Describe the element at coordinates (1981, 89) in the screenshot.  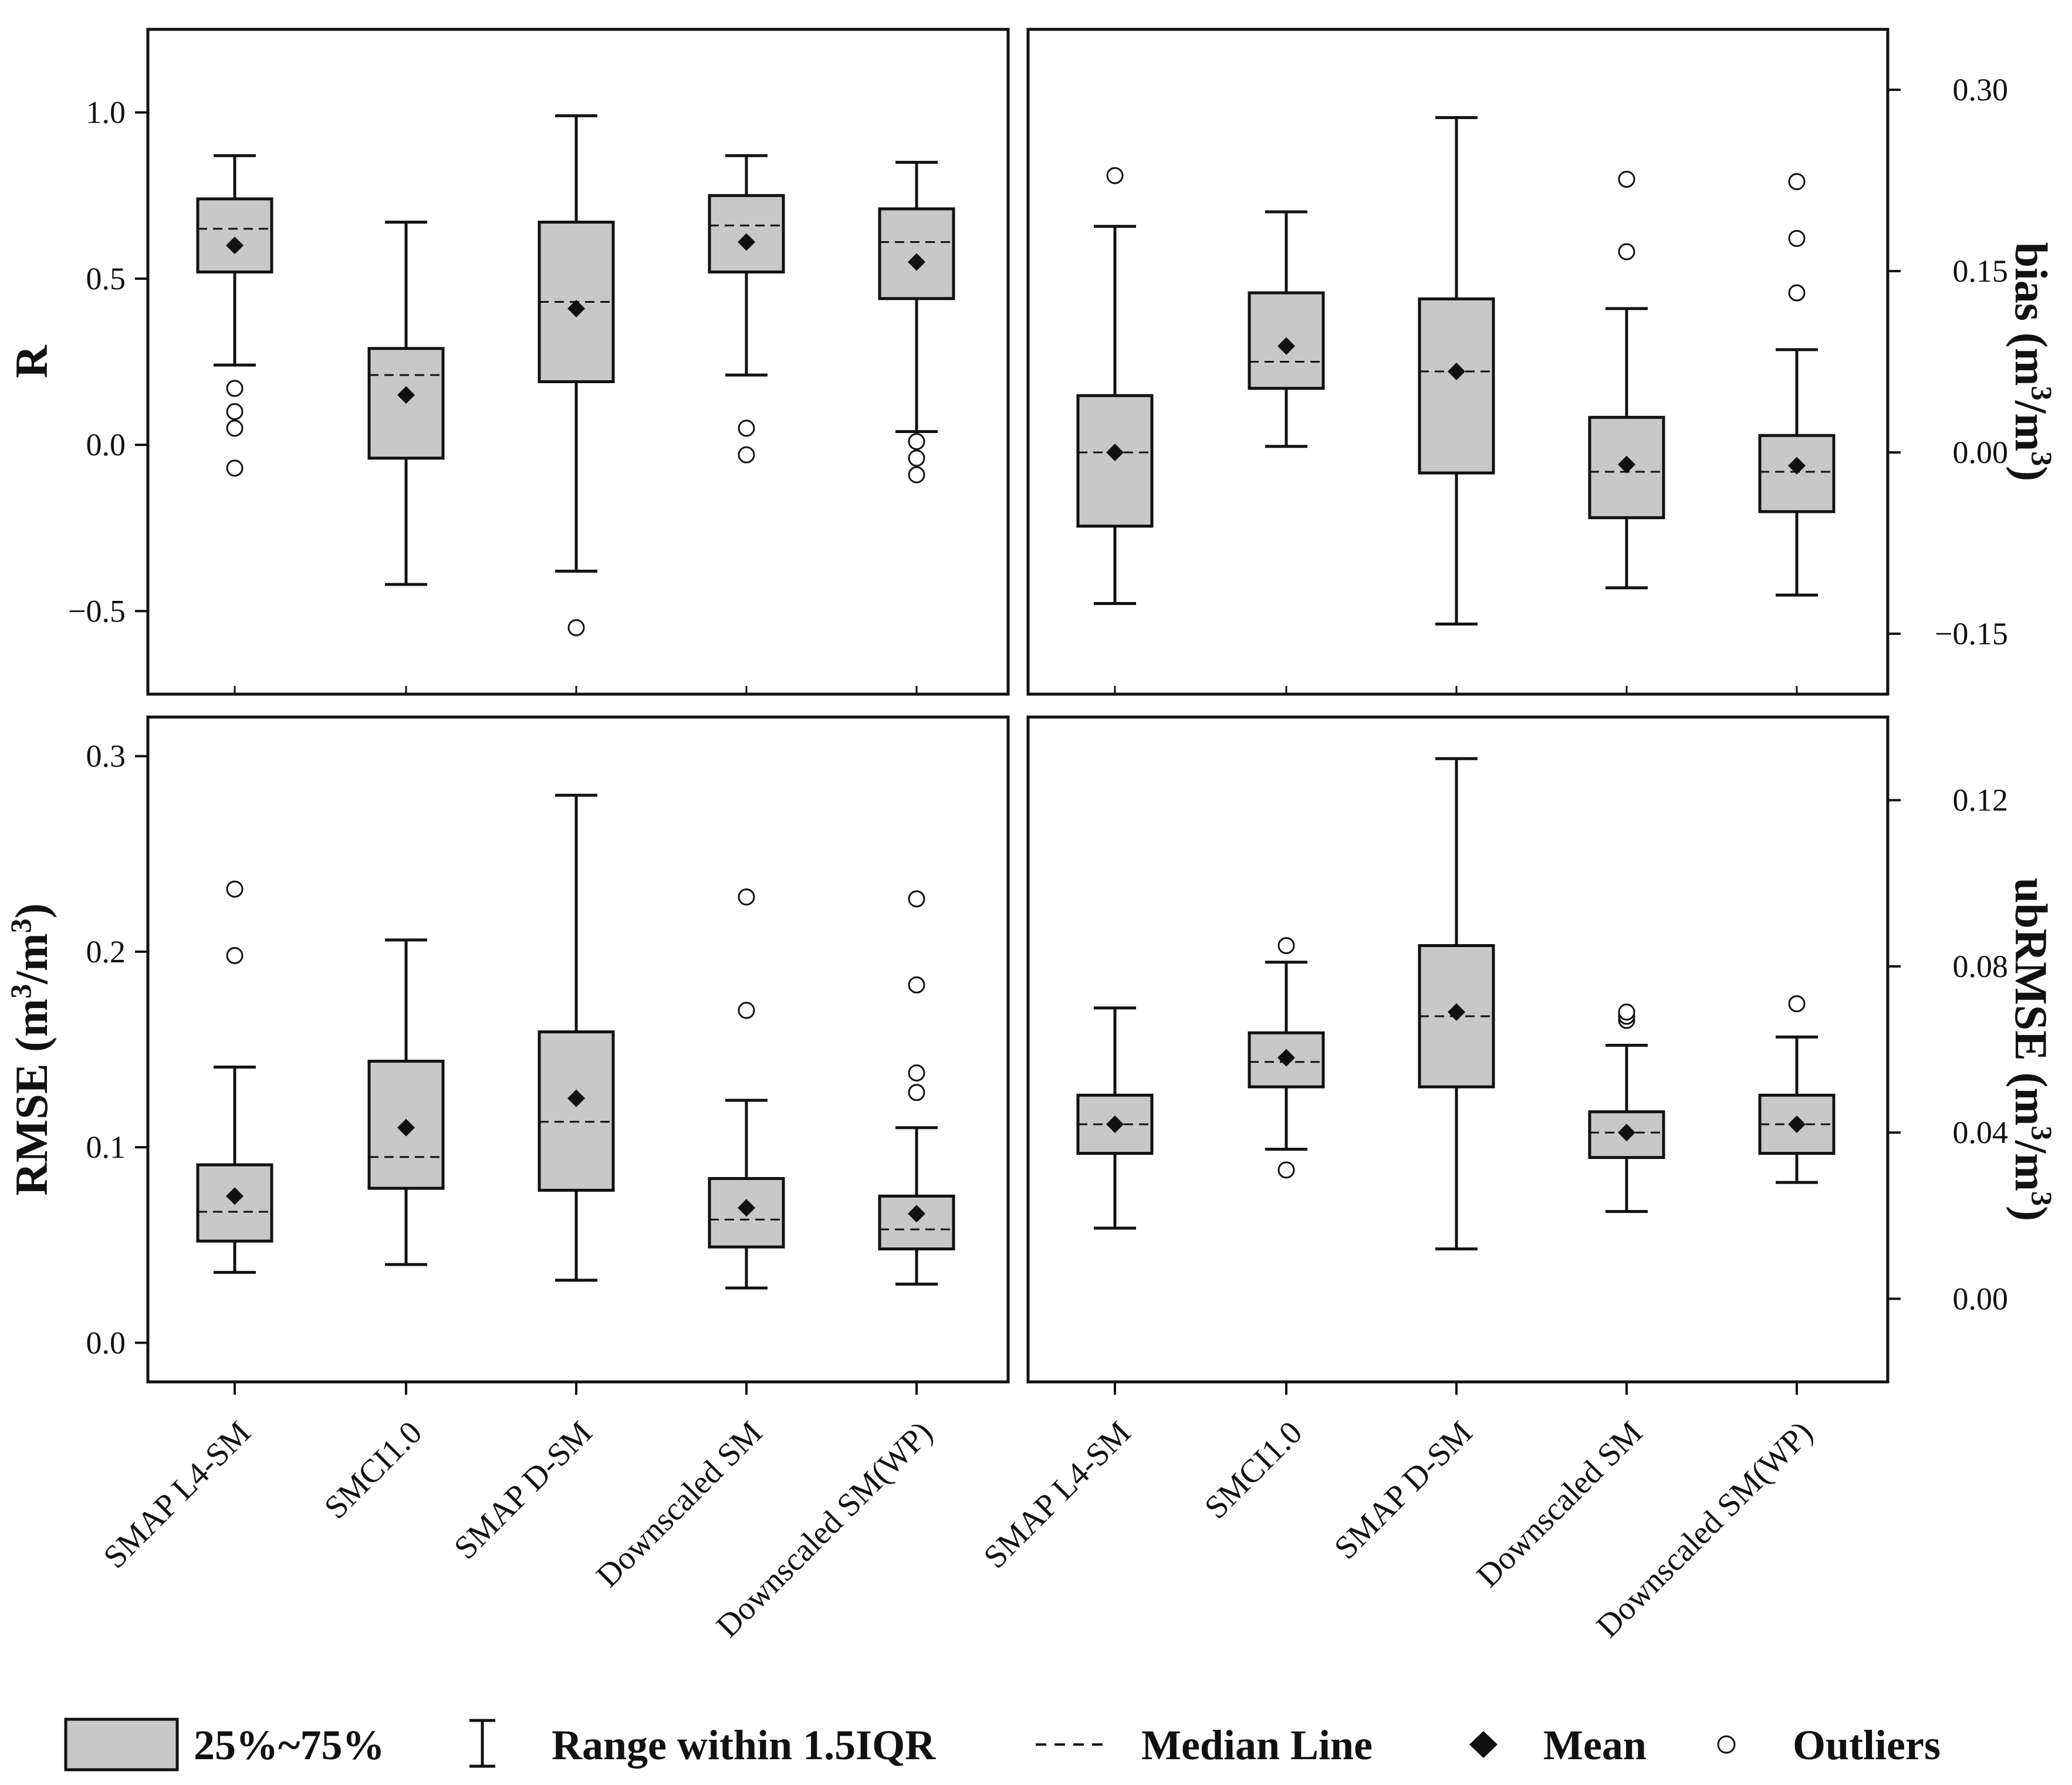
I see `y-tick-label: 0.30` at that location.